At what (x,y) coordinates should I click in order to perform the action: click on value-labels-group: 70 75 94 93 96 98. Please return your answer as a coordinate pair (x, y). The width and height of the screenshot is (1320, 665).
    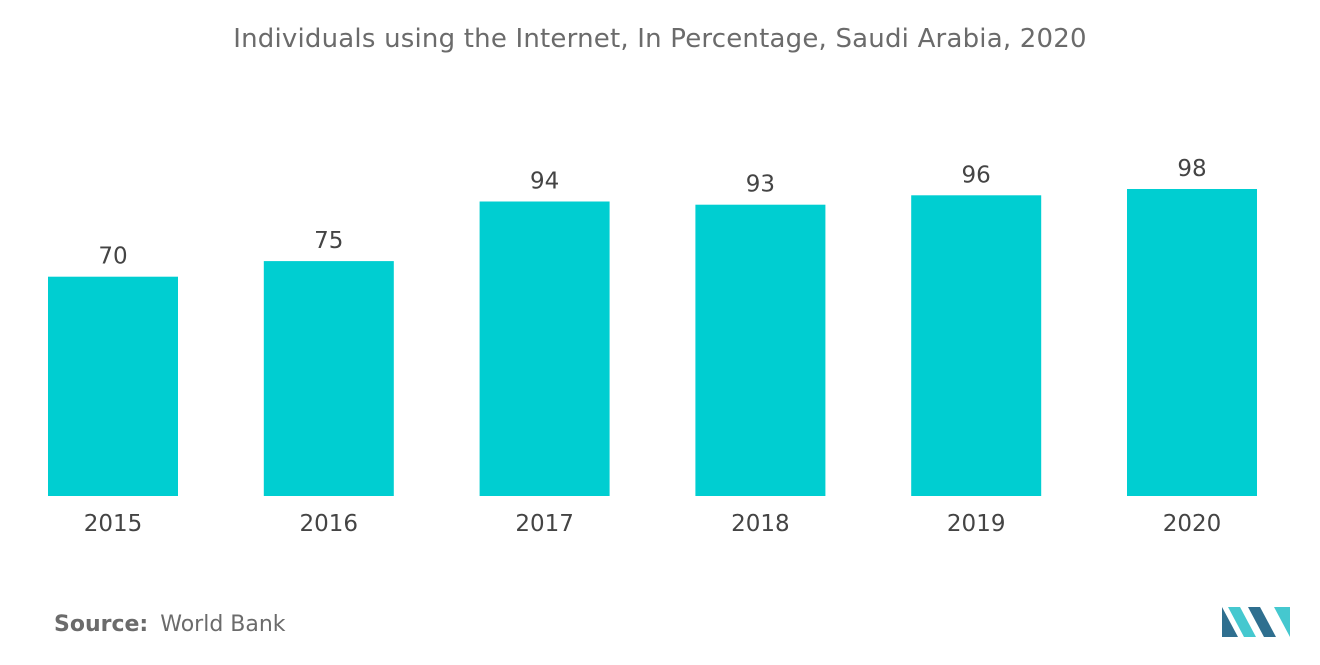
    Looking at the image, I should click on (652, 213).